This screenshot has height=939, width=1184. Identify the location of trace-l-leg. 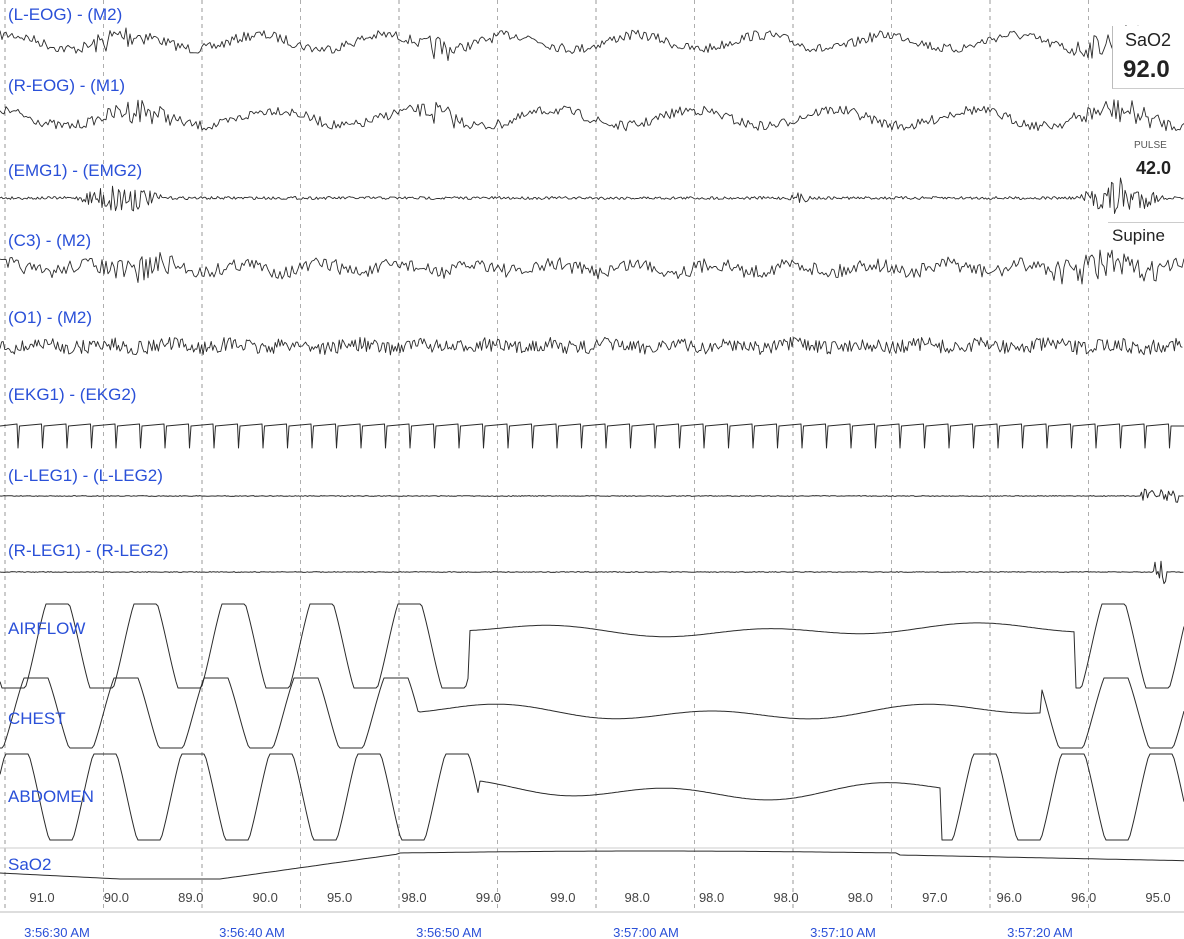
(592, 495).